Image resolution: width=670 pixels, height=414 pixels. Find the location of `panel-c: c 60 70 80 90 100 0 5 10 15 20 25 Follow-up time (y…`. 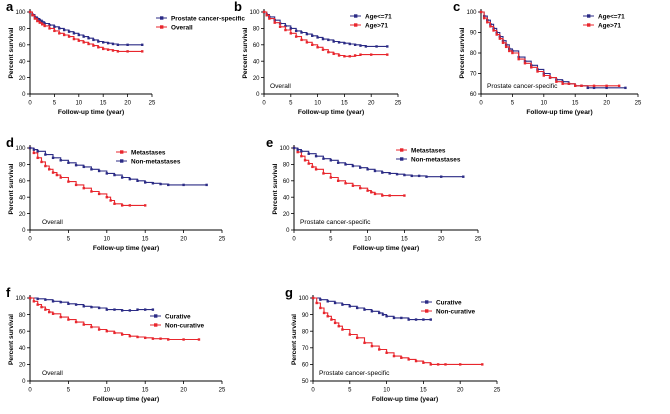

panel-c: c 60 70 80 90 100 0 5 10 15 20 25 Follow-up time (y… is located at coordinates (560, 62).